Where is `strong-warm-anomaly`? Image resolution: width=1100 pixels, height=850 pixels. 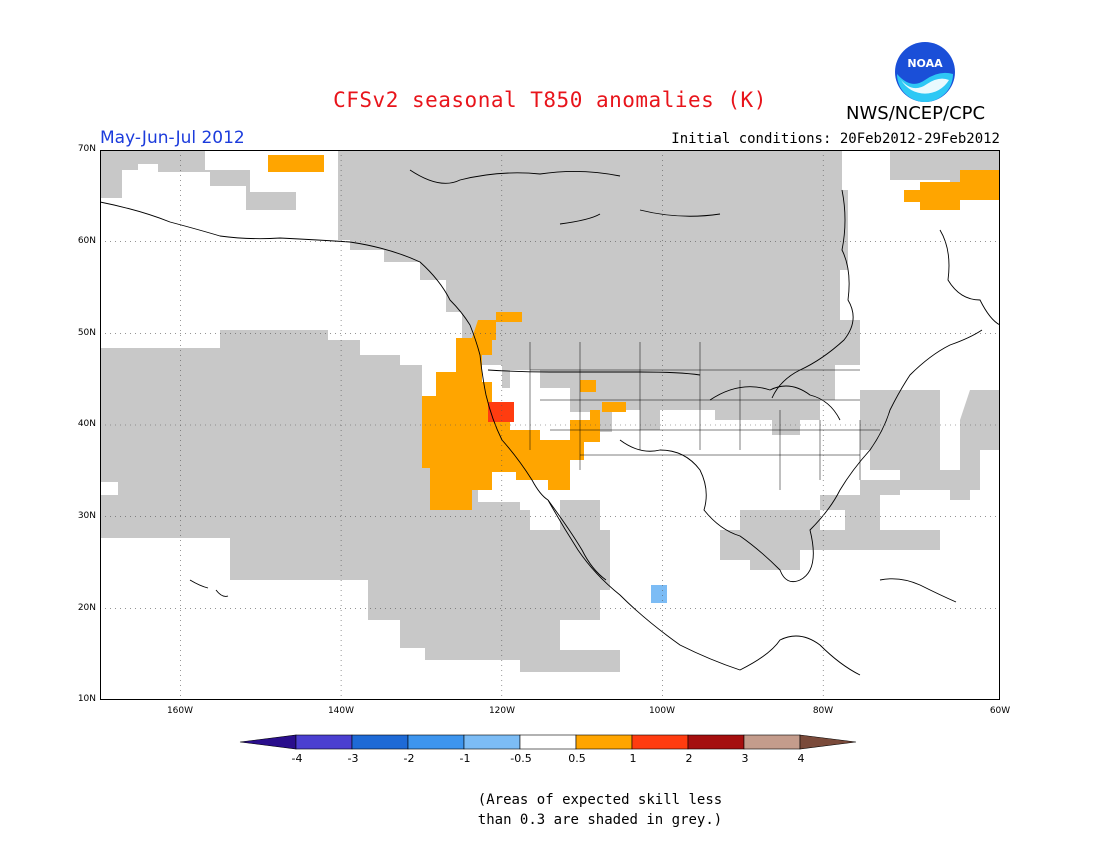
strong-warm-anomaly is located at coordinates (501, 412).